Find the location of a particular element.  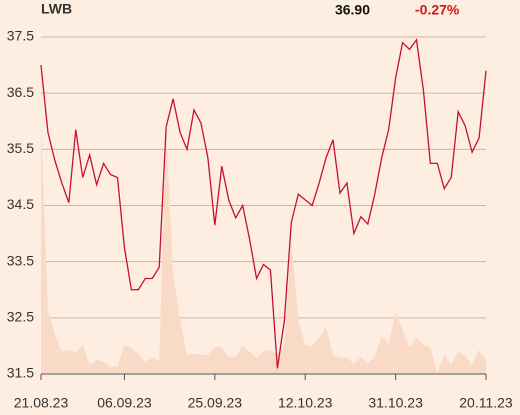

x-tick-label: 06.09.23 is located at coordinates (124, 403).